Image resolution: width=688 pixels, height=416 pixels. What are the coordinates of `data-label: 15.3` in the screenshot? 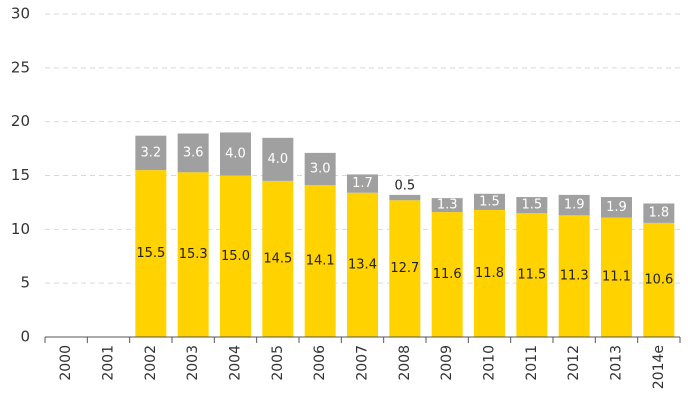 It's located at (193, 254).